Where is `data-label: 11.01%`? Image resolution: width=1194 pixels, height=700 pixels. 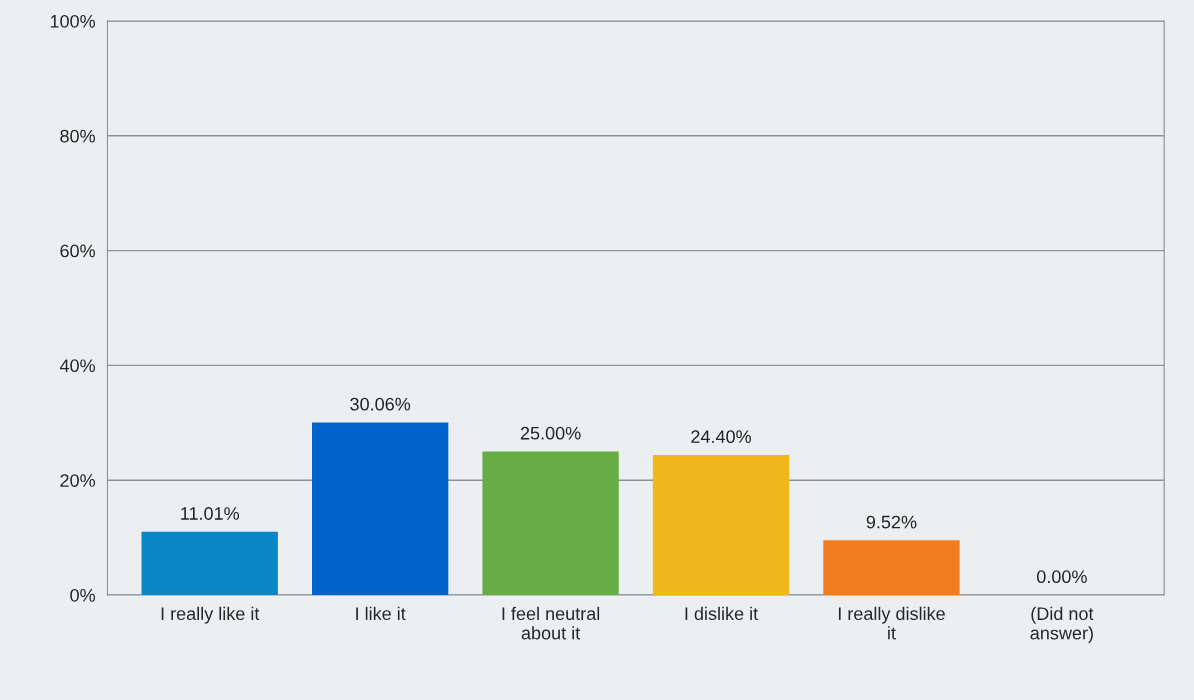
data-label: 11.01% is located at coordinates (210, 513).